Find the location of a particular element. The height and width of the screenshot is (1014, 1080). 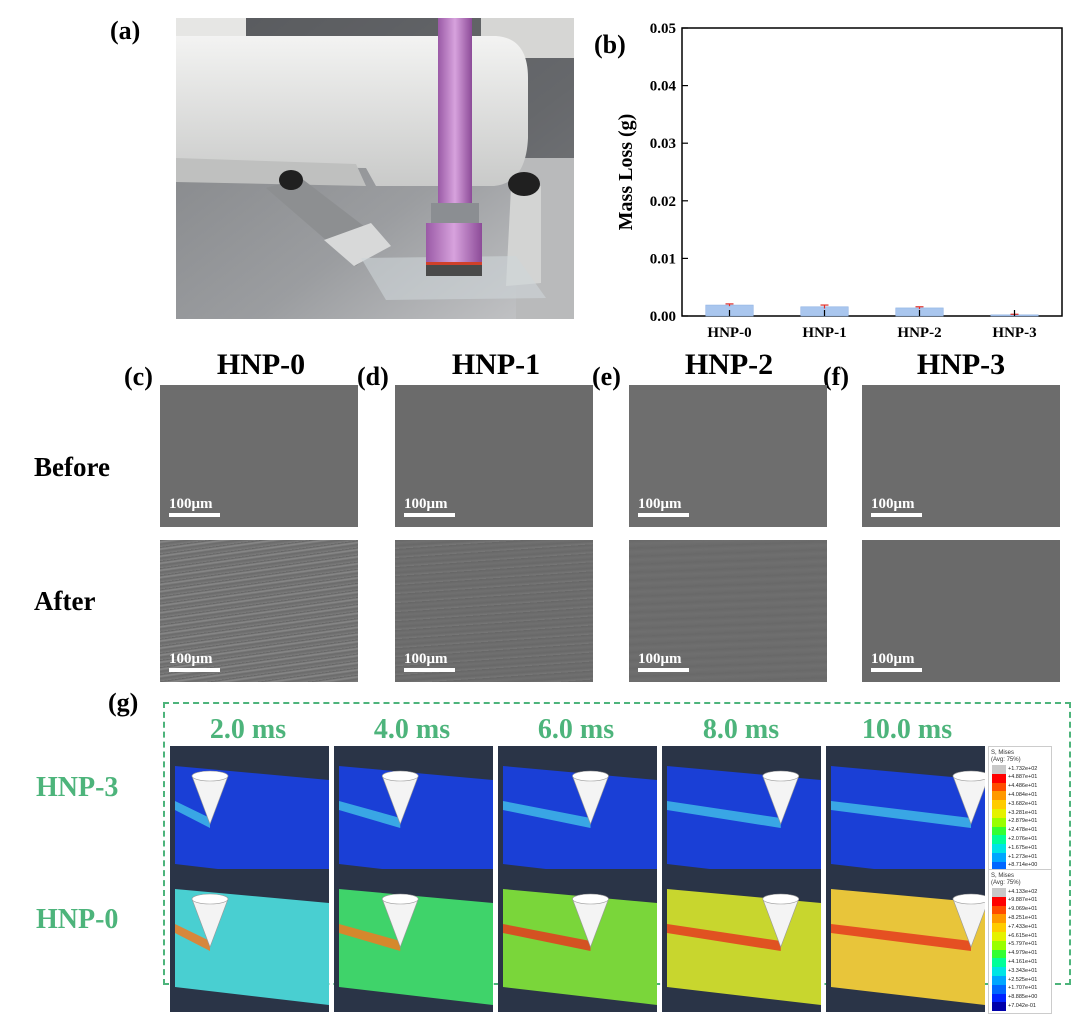

legend-value: +6.615e+01 is located at coordinates (1023, 935).